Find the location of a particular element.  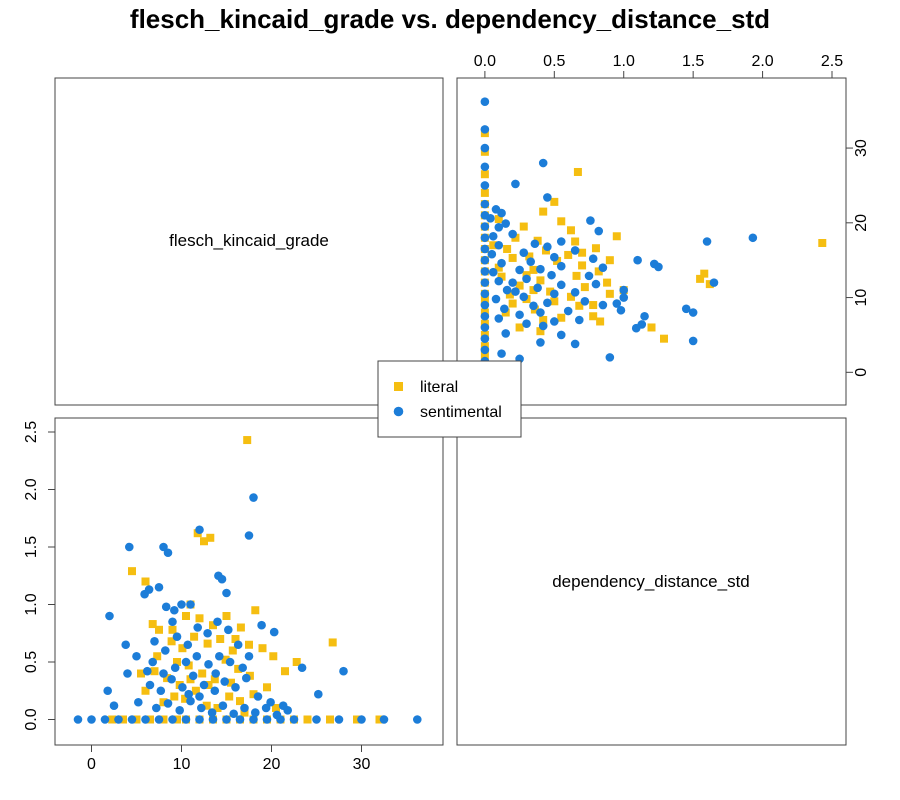

top-x-tick-label: 0.0 is located at coordinates (485, 61).